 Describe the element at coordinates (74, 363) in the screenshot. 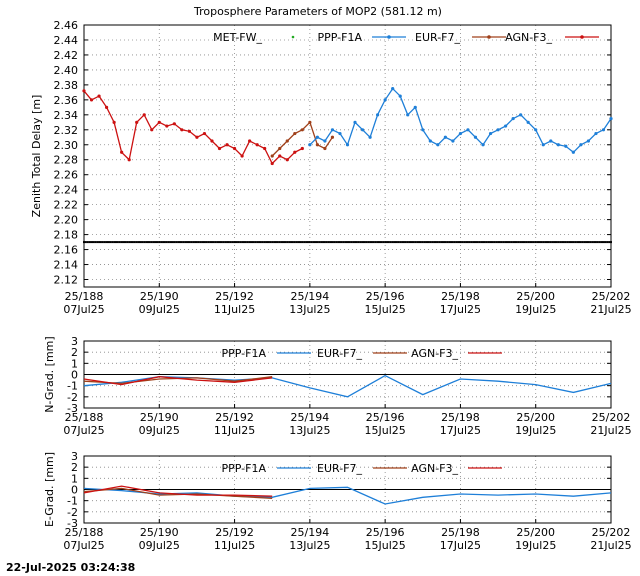

I see `y-tick-label: 1` at that location.